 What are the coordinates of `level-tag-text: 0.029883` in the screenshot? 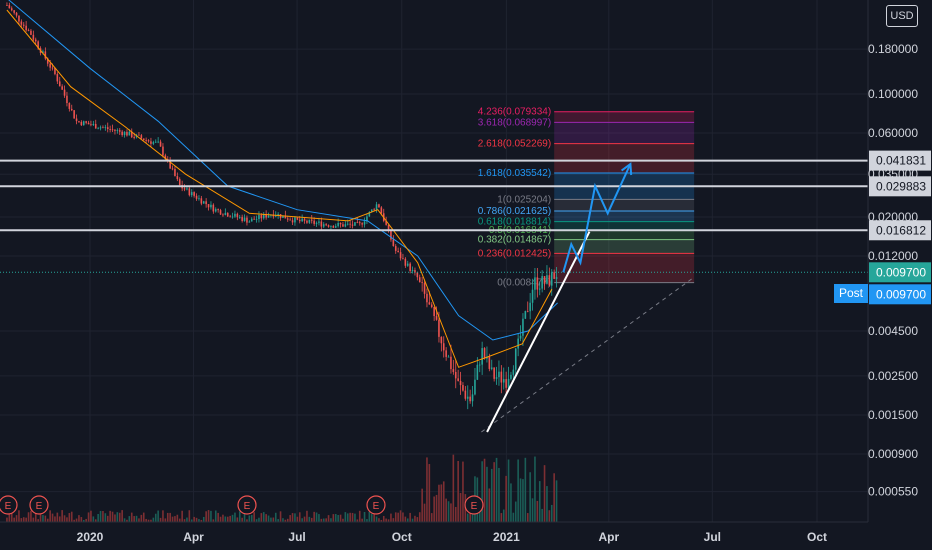 It's located at (901, 186).